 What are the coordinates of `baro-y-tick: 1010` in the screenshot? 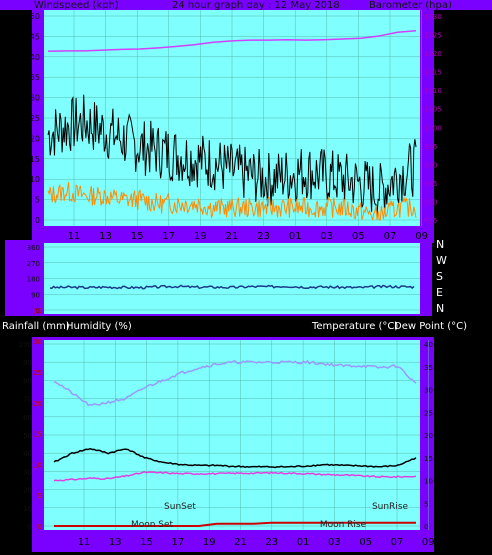 It's located at (433, 91).